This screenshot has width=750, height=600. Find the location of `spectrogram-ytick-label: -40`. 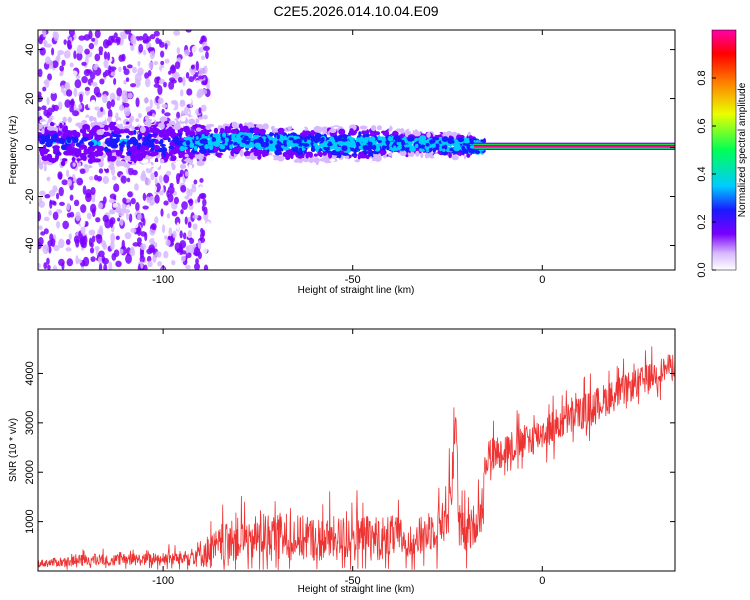

spectrogram-ytick-label: -40 is located at coordinates (30, 246).